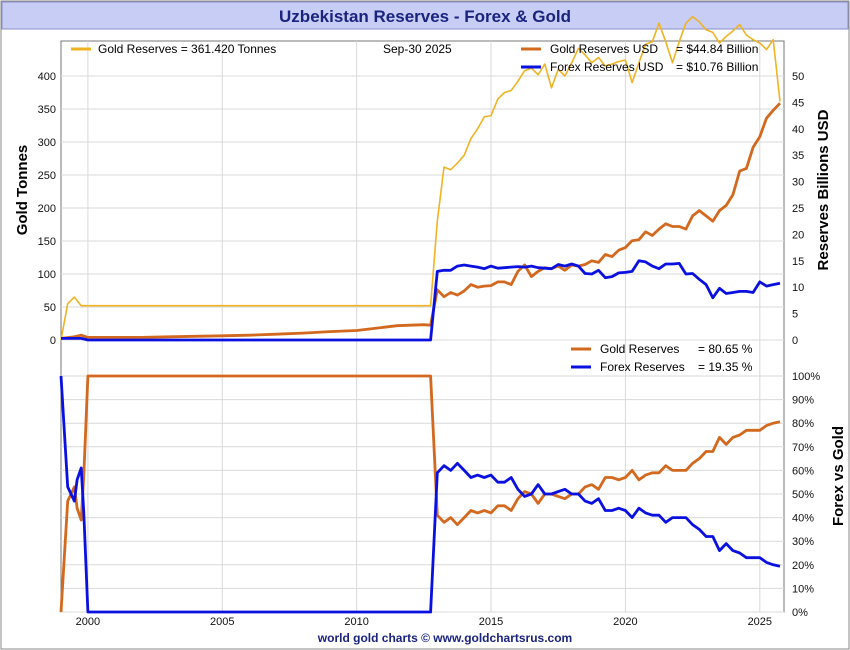  What do you see at coordinates (717, 49) in the screenshot?
I see `legend-value-gold-usd: = $44.84 Billion` at bounding box center [717, 49].